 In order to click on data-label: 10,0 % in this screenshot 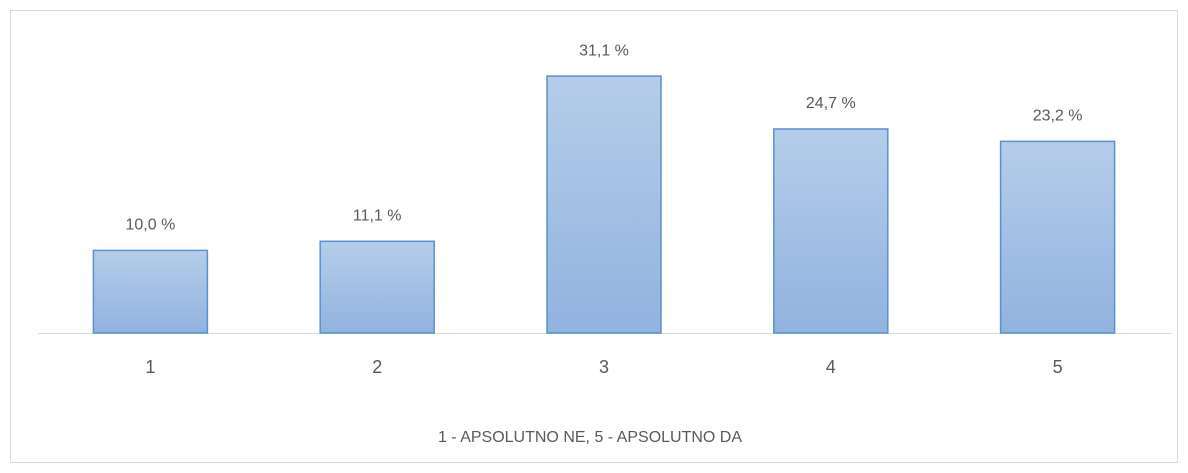, I will do `click(150, 225)`.